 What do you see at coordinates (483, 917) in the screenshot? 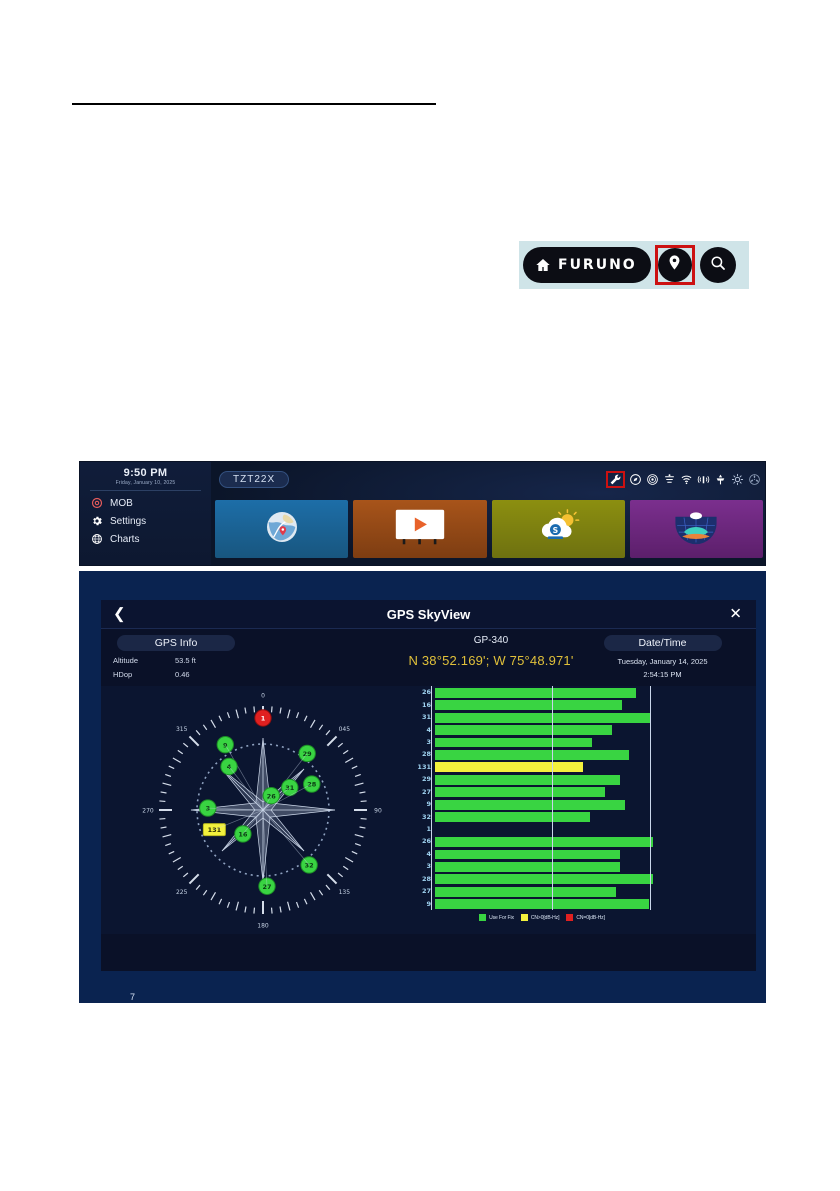
I see `legend-swatch-green` at bounding box center [483, 917].